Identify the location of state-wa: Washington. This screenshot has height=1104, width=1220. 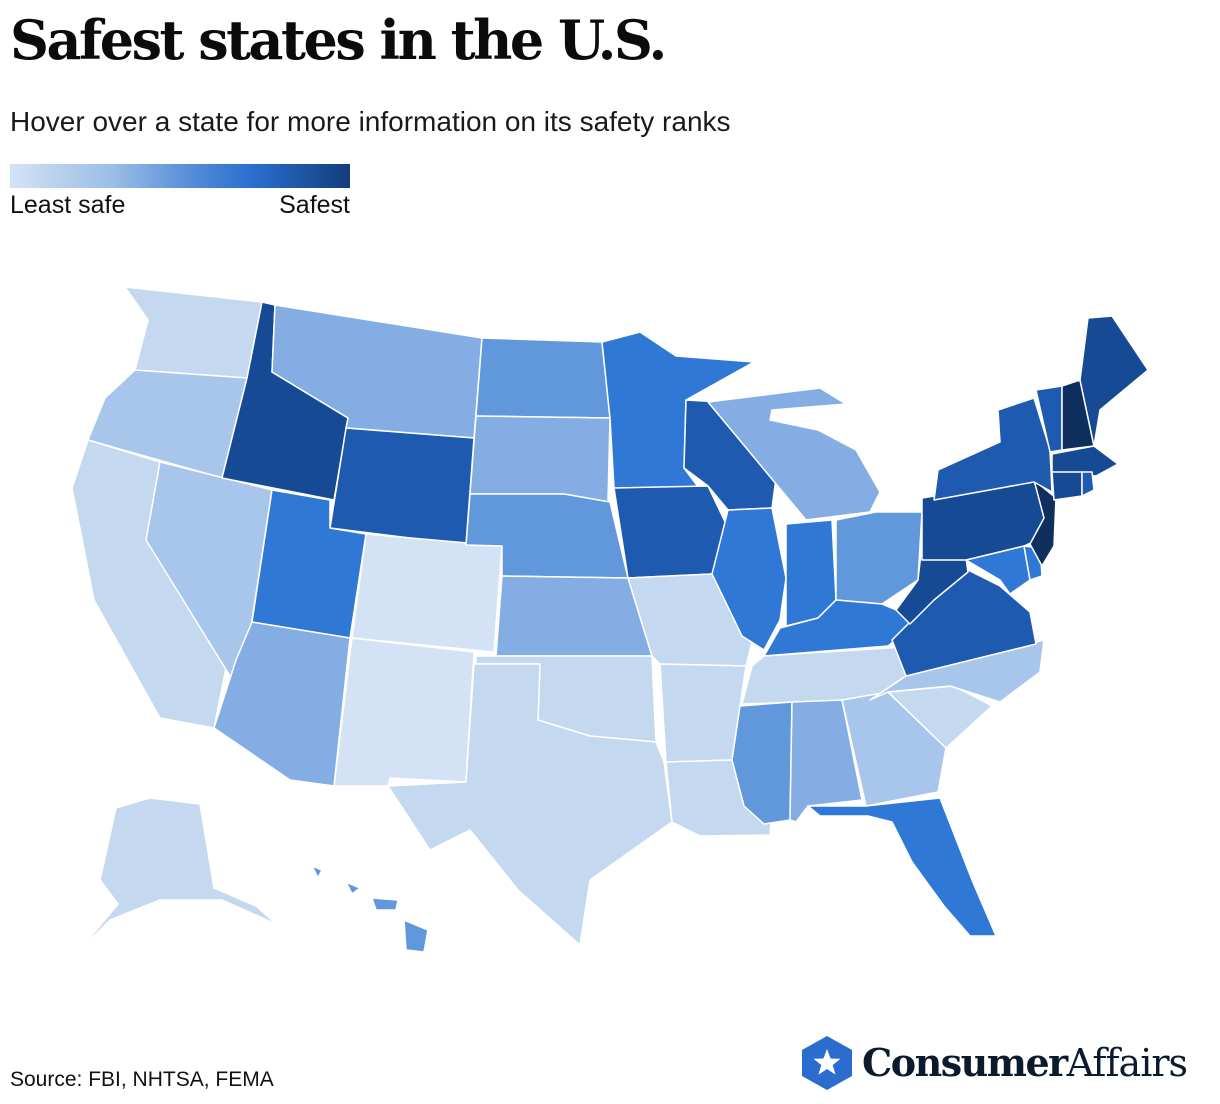
(193, 332).